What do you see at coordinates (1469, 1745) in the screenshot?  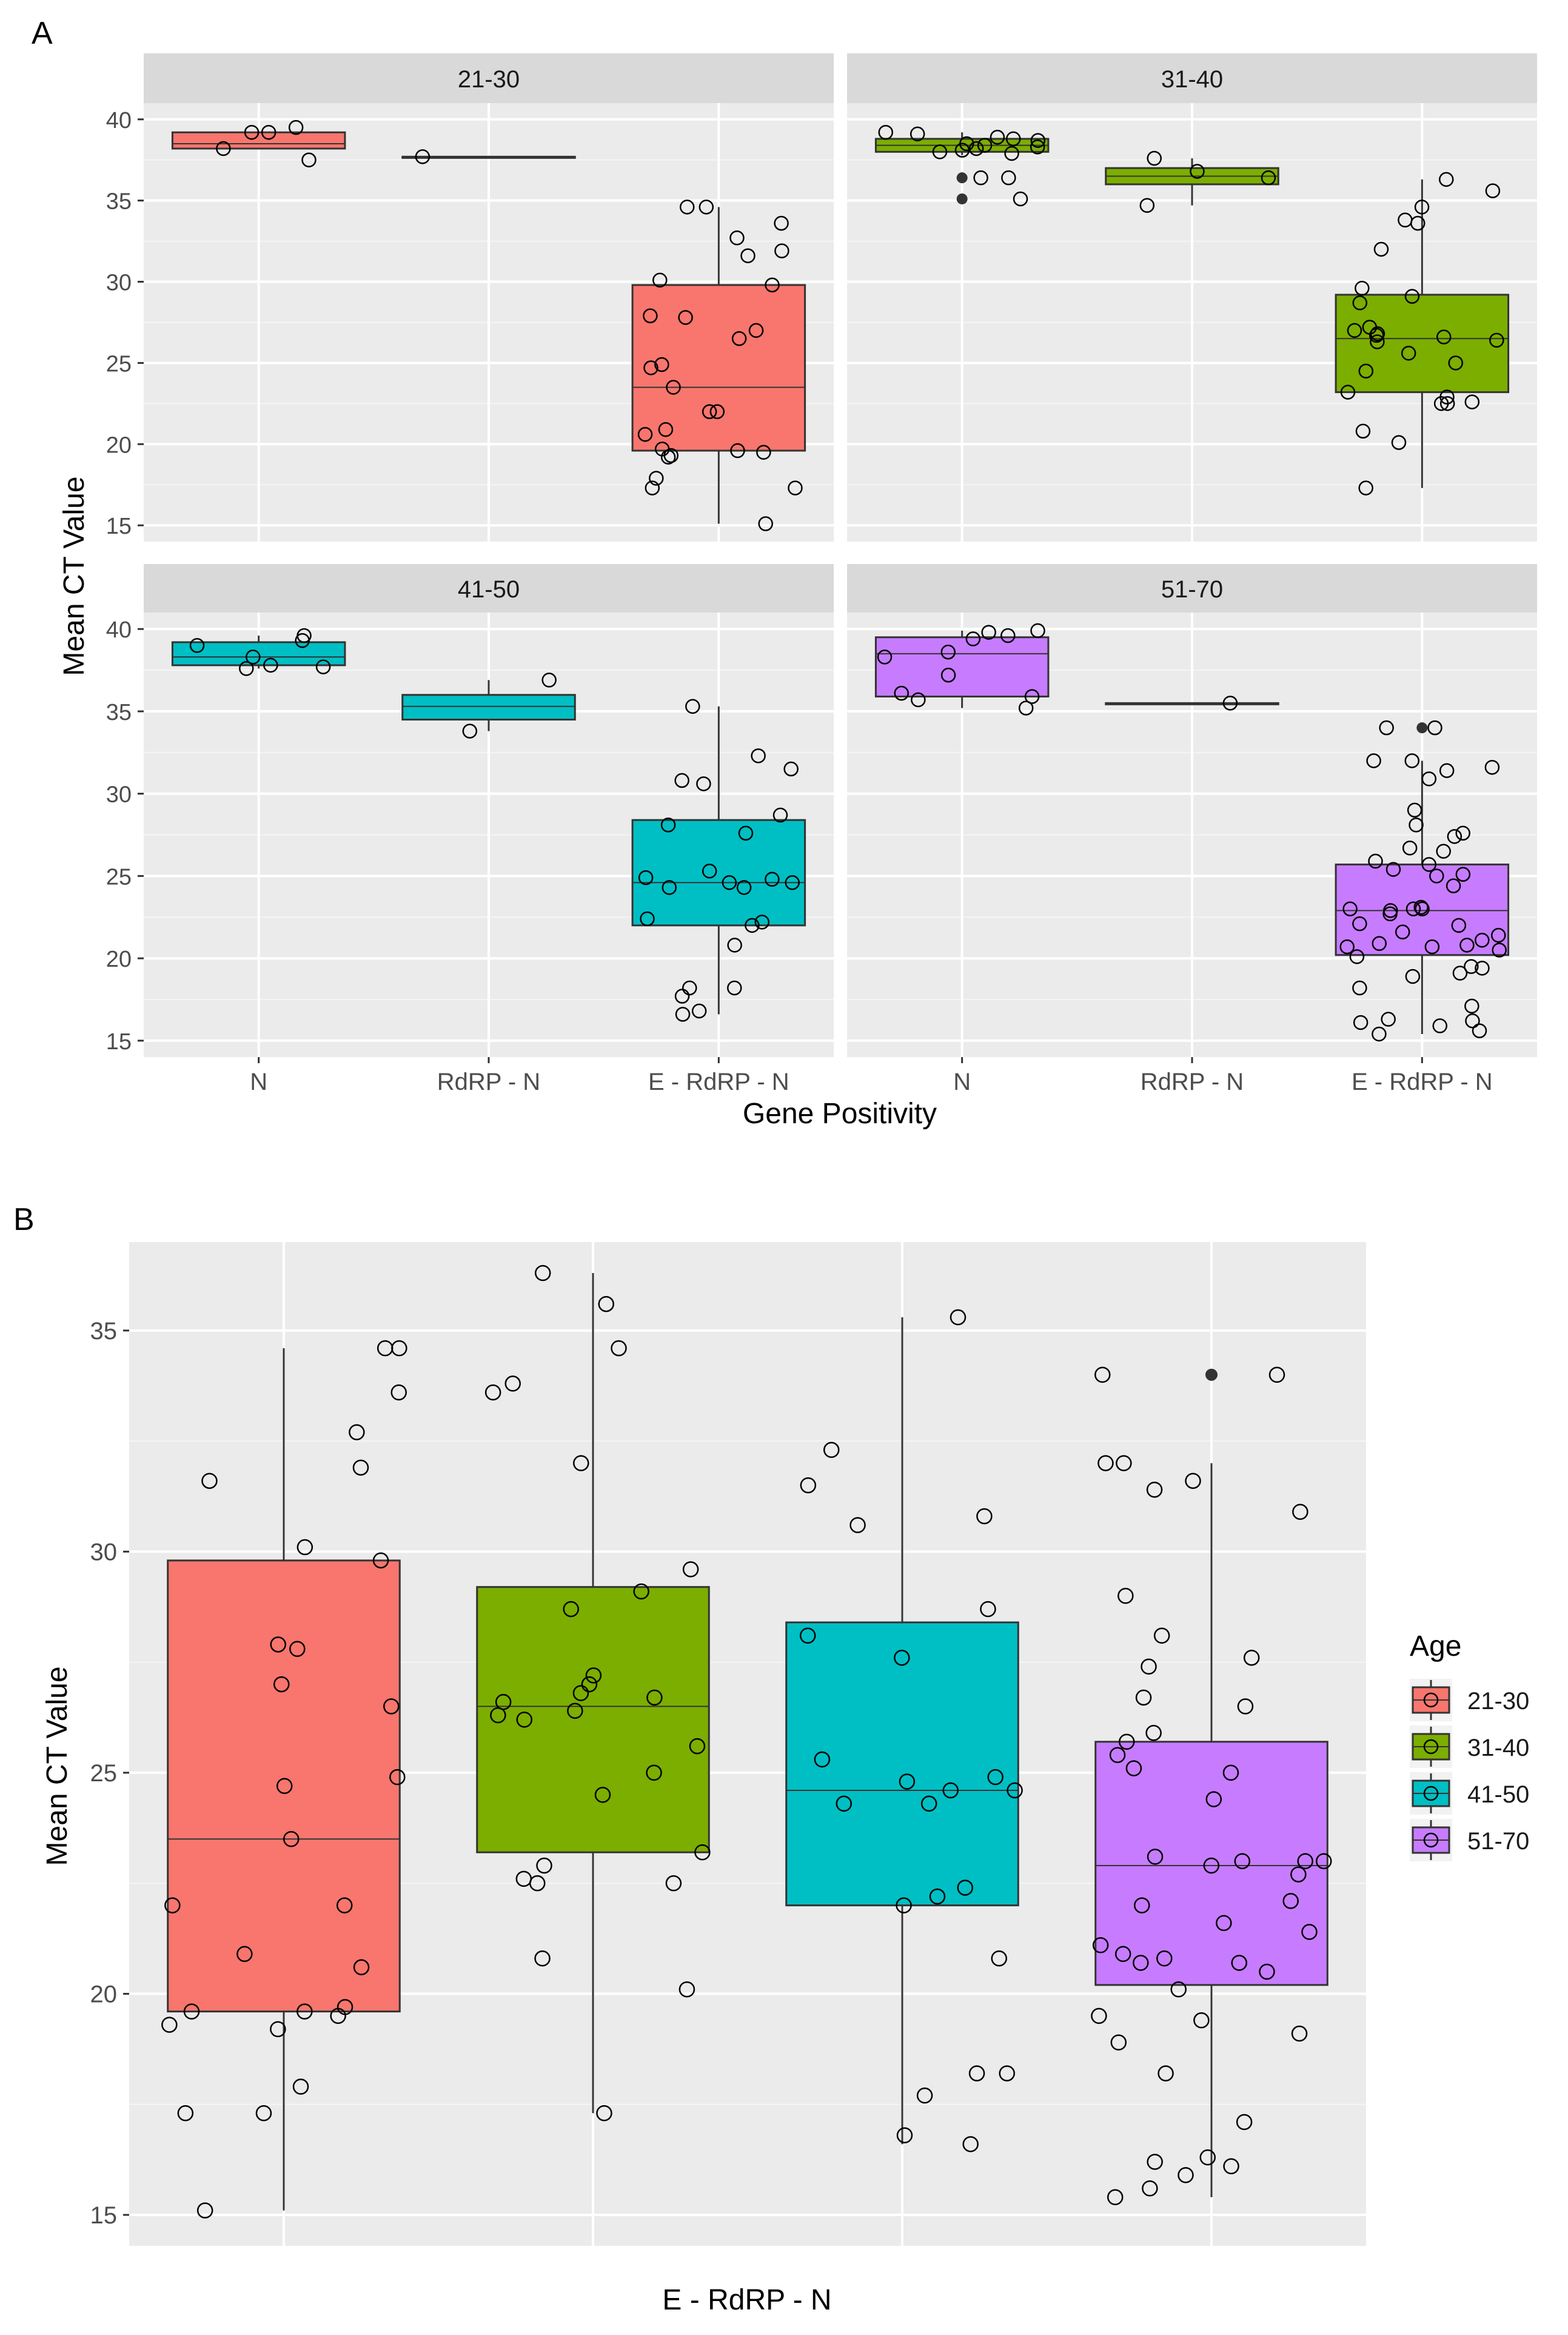 I see `panel-b-legend: Age 21-30 31-40 41-50 51-70` at bounding box center [1469, 1745].